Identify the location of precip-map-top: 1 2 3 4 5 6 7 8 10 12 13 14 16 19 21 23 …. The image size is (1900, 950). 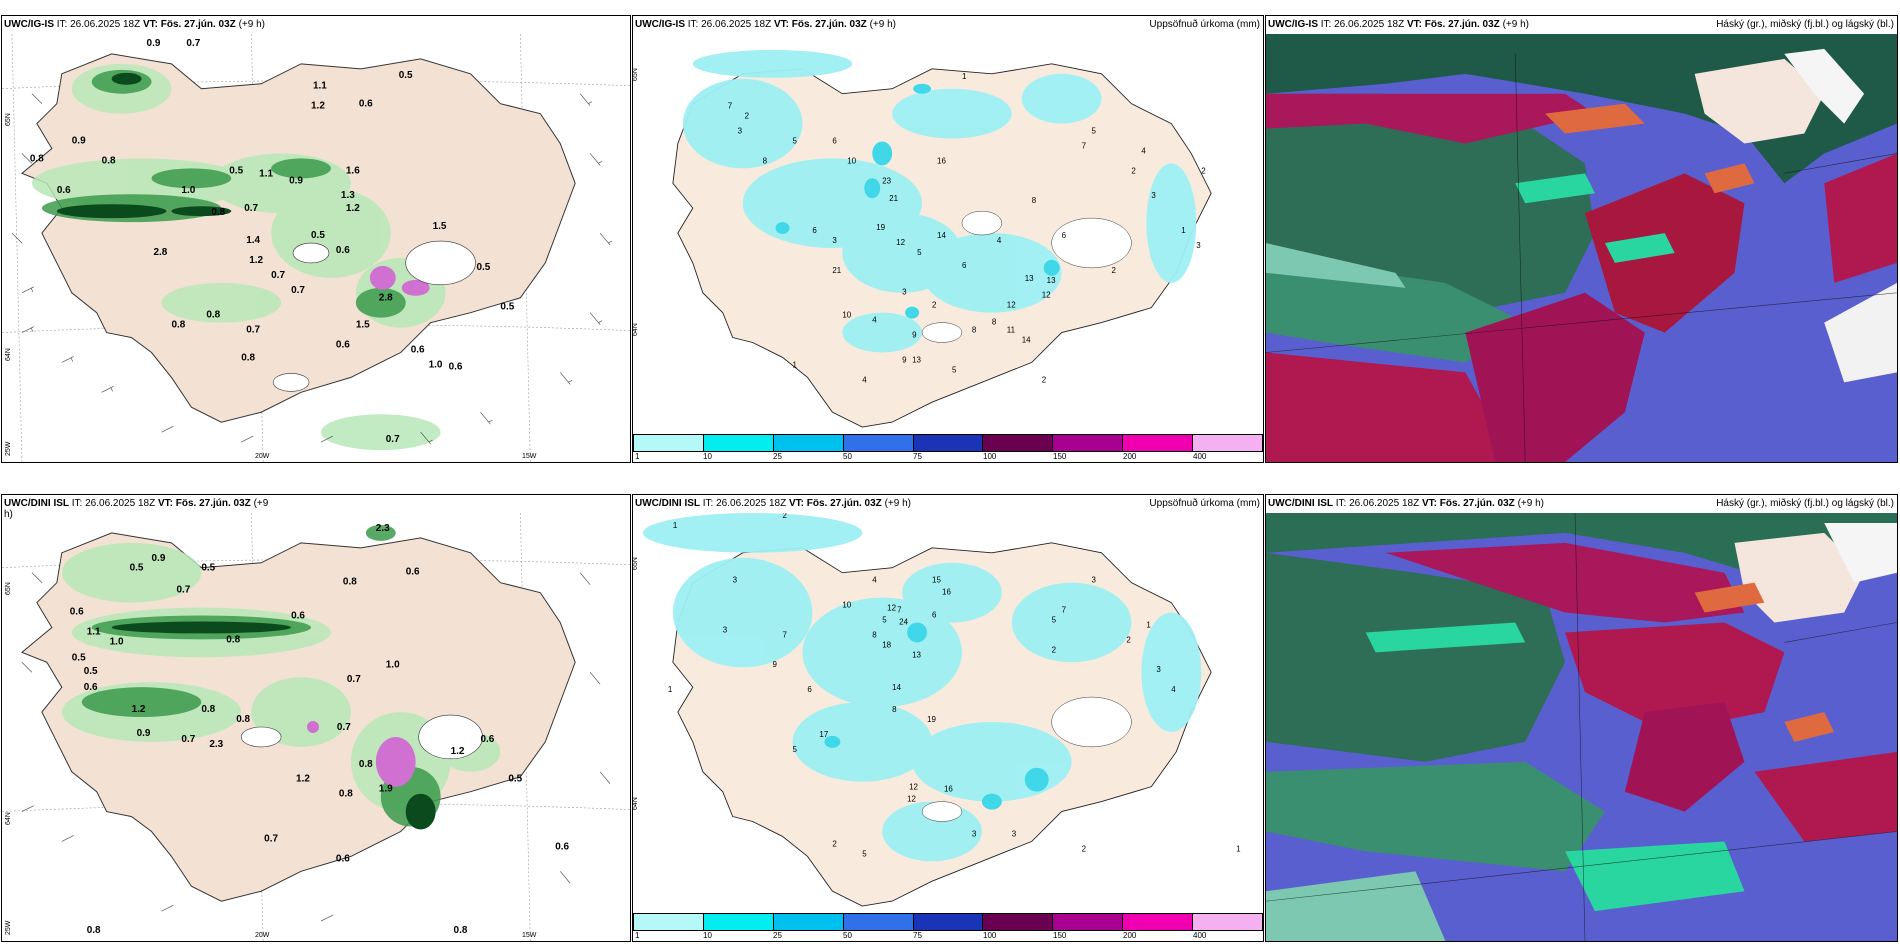
(948, 238).